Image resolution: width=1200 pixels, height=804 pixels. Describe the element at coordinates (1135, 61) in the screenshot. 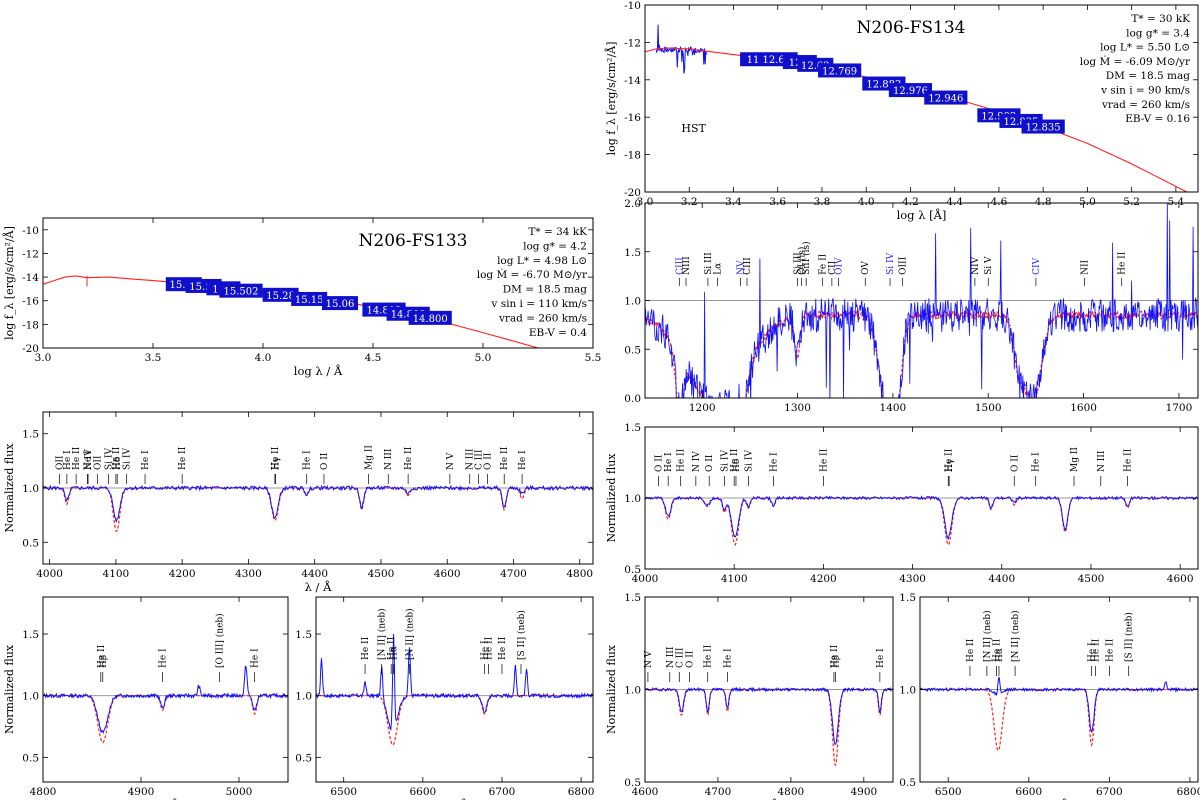

I see `stellar-parameter: log Ṁ = -6.09 M⊙/yr` at that location.